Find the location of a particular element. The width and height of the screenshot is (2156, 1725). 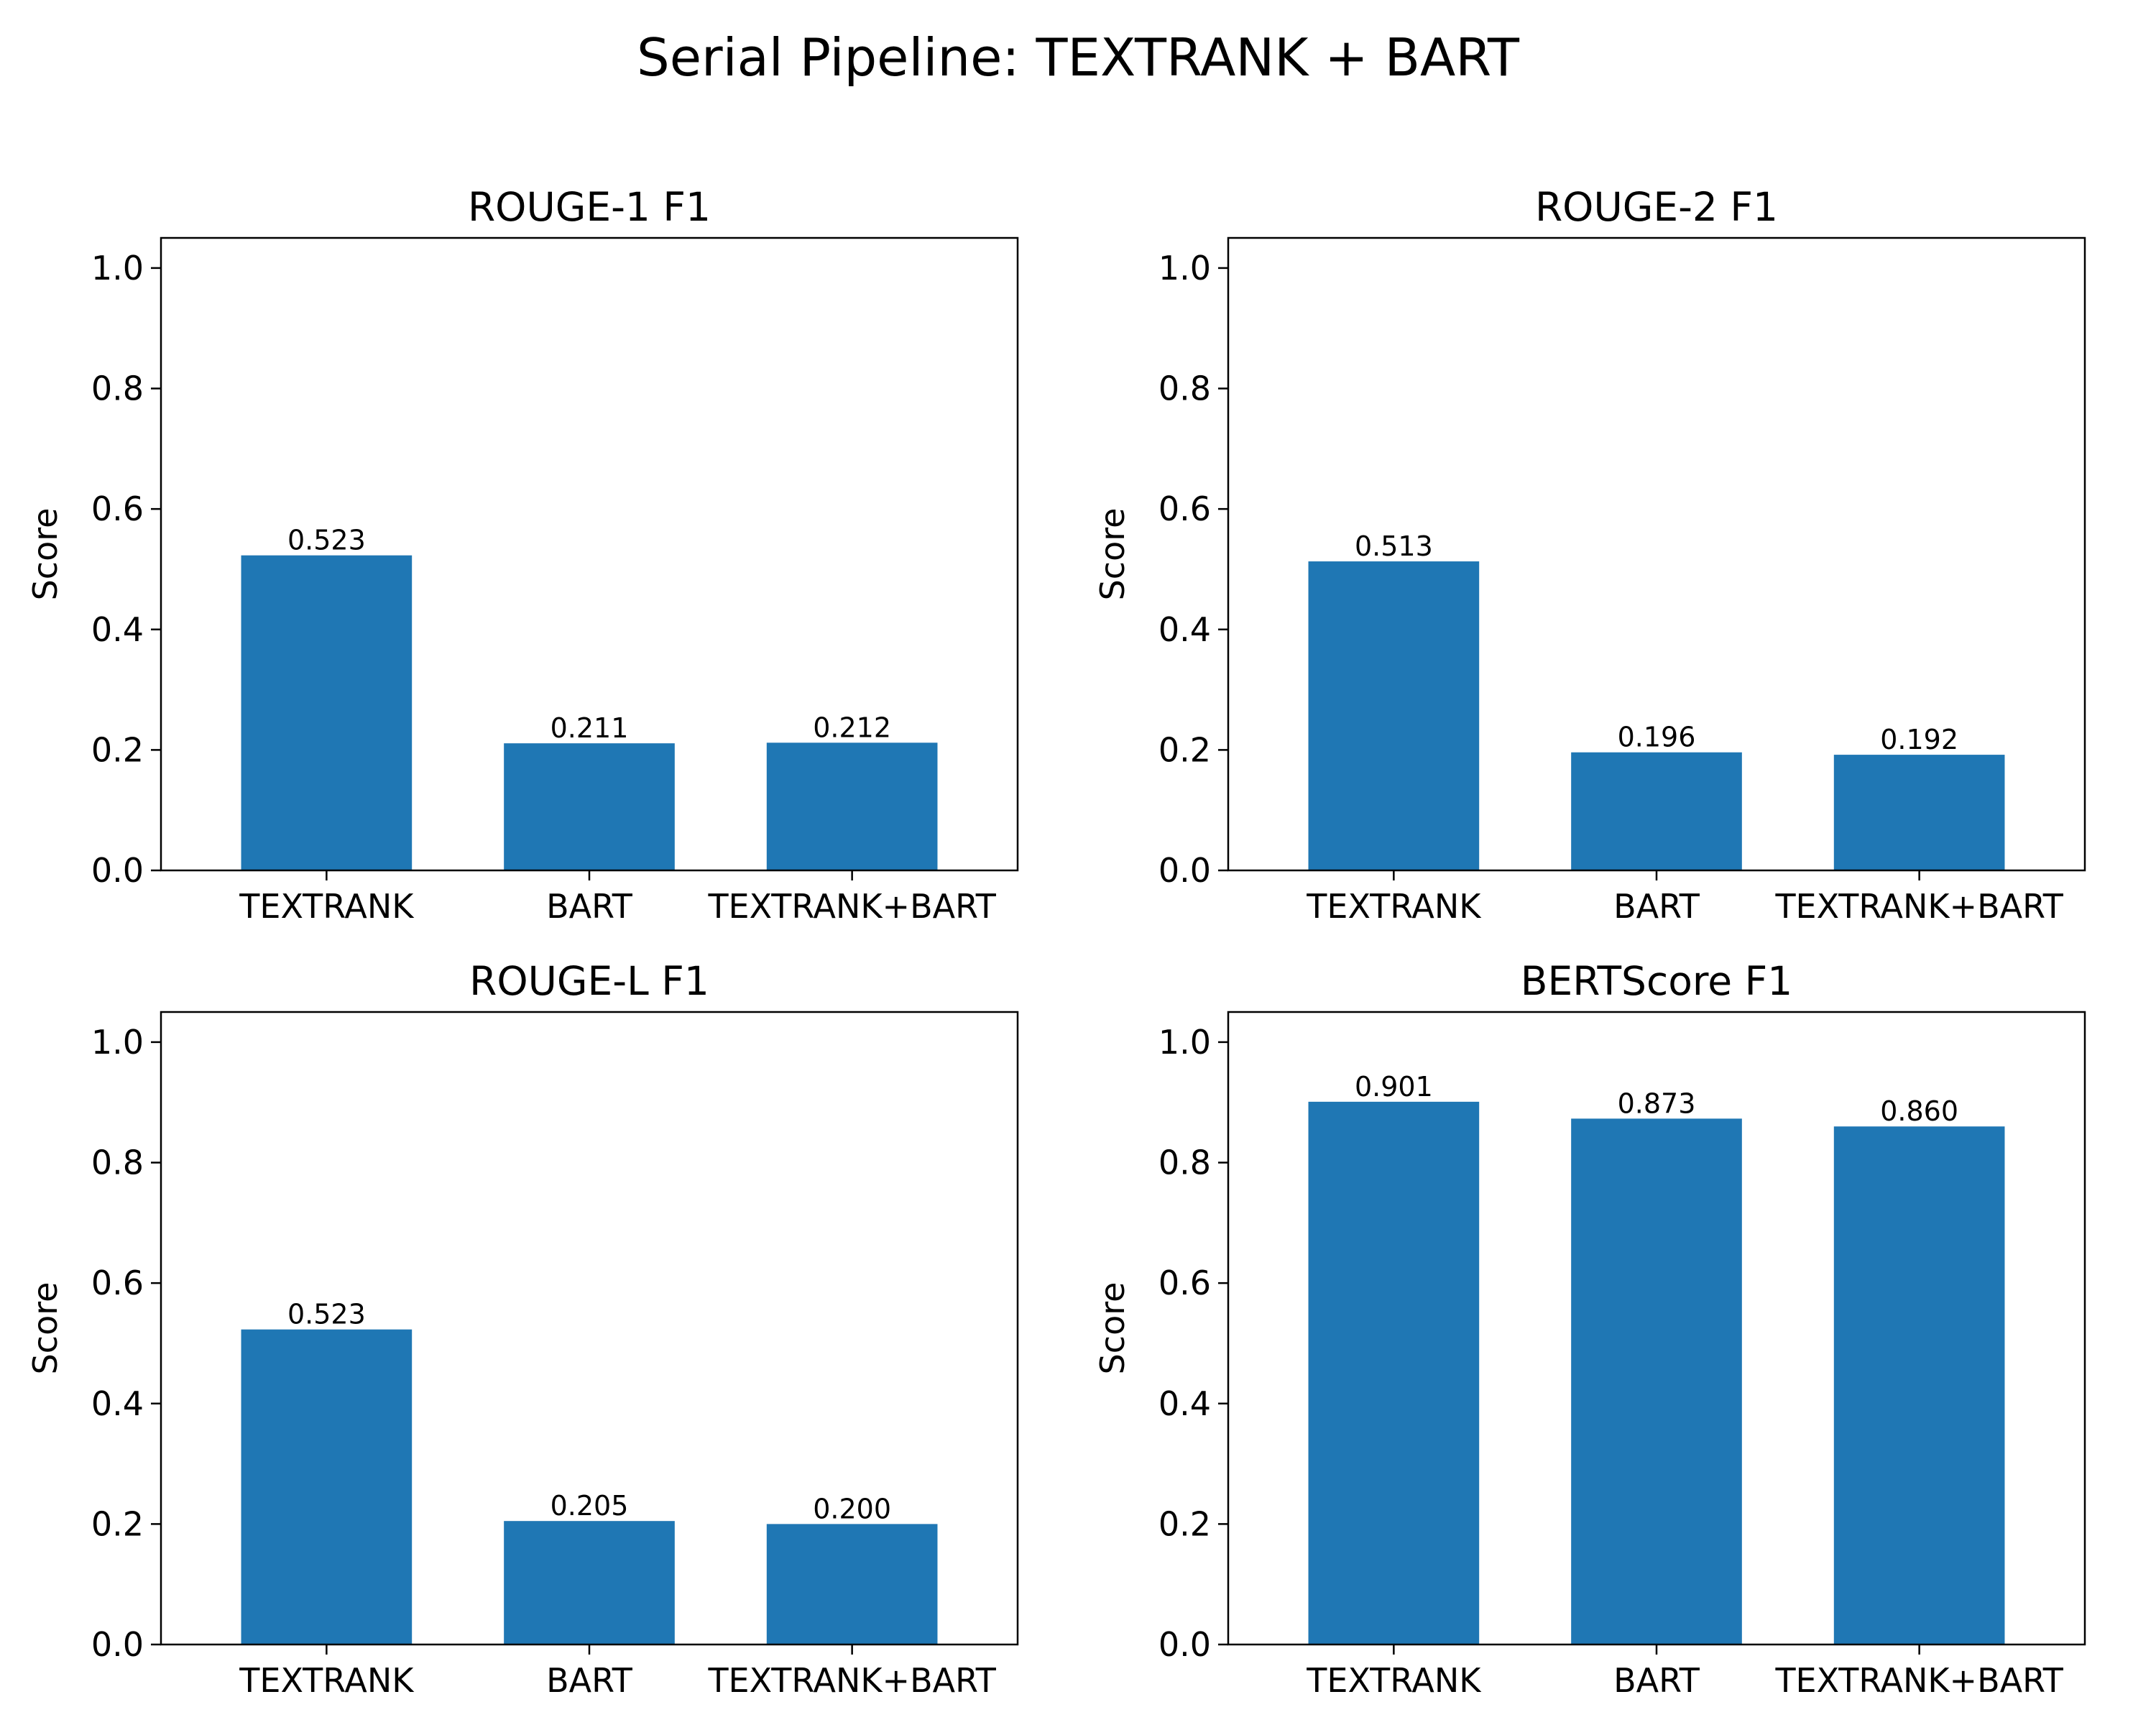

subplot-title: ROUGE-2 F1 is located at coordinates (1657, 207).